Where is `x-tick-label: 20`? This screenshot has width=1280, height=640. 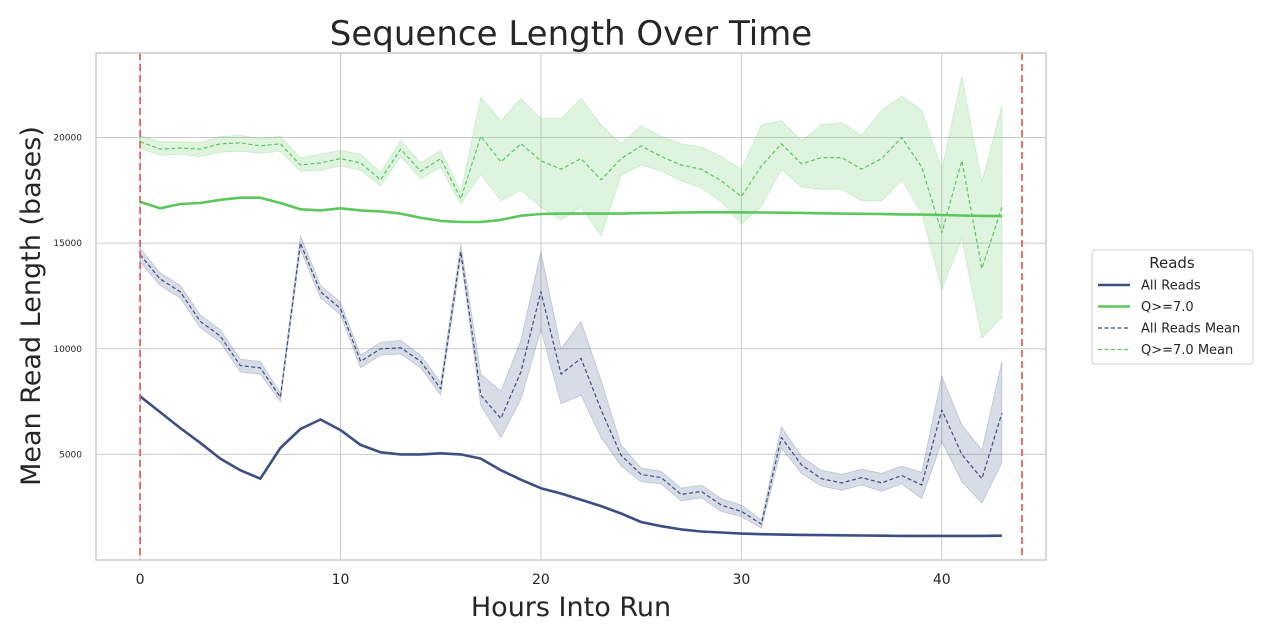
x-tick-label: 20 is located at coordinates (541, 580).